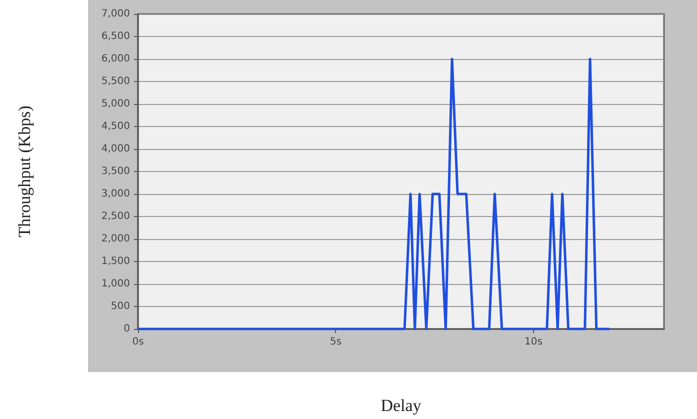 This screenshot has width=697, height=419. I want to click on x-tick-label: 5s, so click(336, 342).